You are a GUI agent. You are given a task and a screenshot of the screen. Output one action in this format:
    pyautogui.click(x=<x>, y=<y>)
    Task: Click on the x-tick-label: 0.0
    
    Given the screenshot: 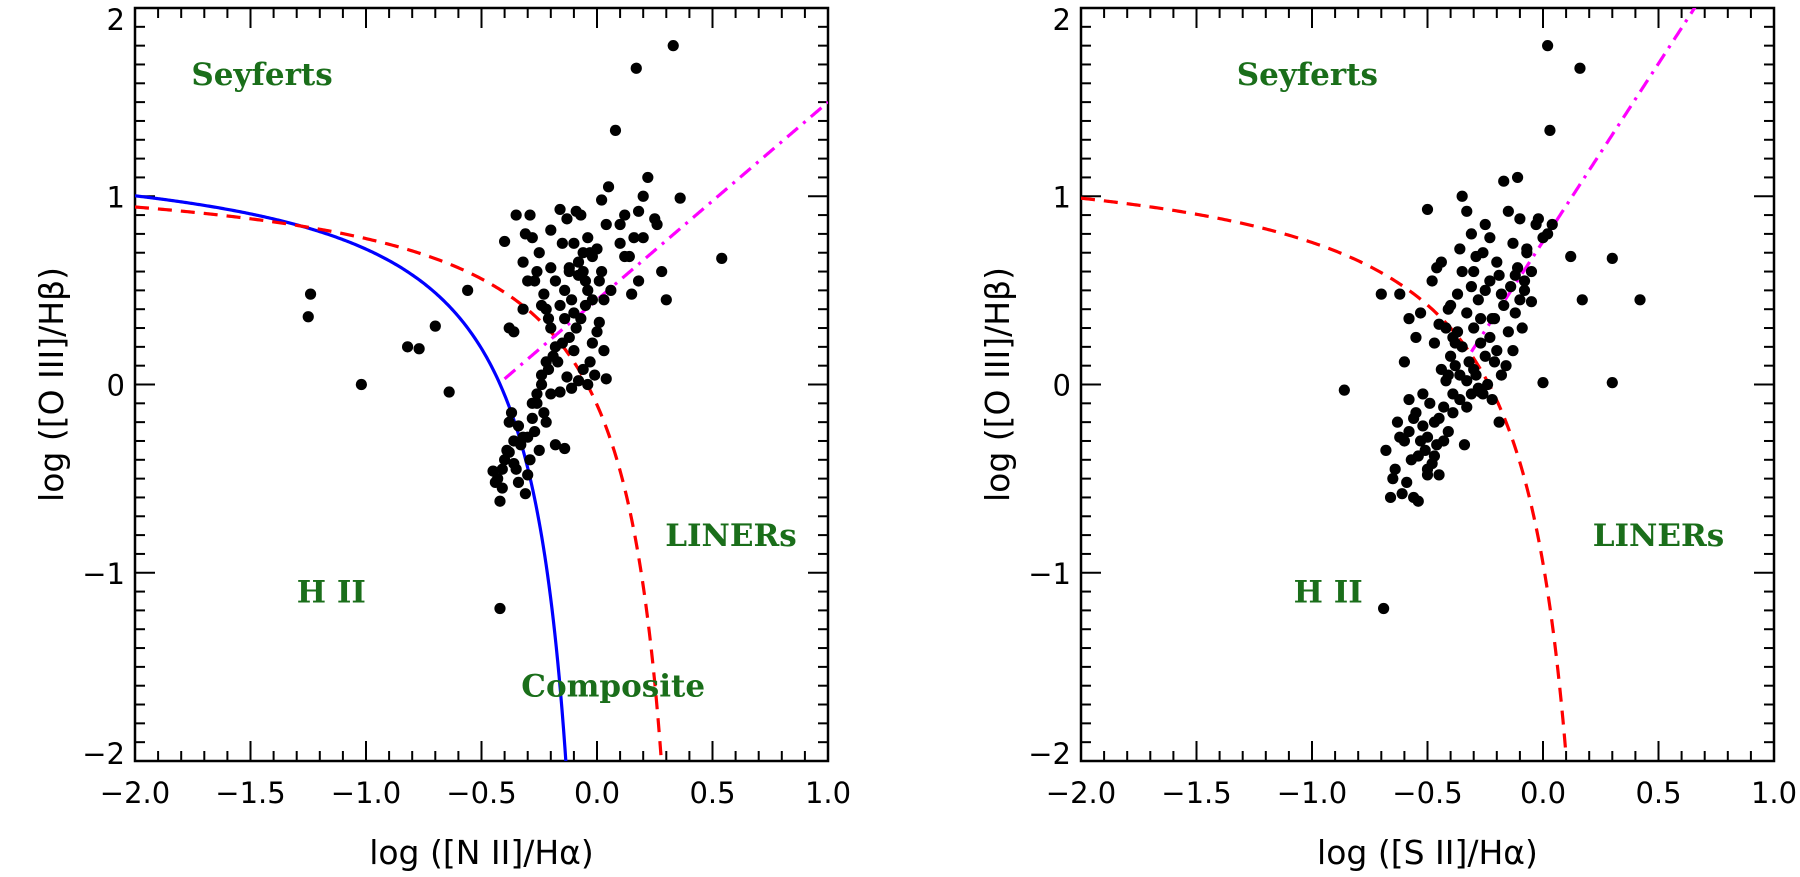 What is the action you would take?
    pyautogui.click(x=597, y=793)
    